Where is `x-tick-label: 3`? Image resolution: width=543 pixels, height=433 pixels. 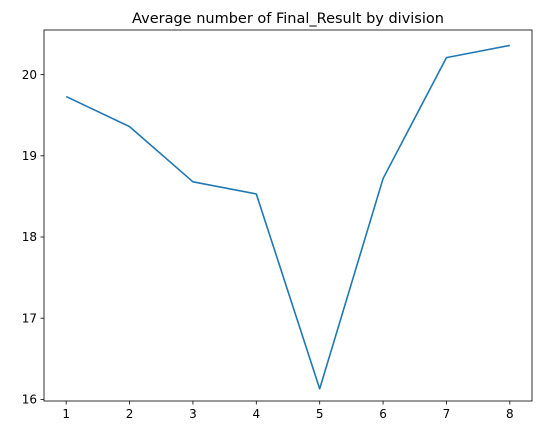
x-tick-label: 3 is located at coordinates (193, 414).